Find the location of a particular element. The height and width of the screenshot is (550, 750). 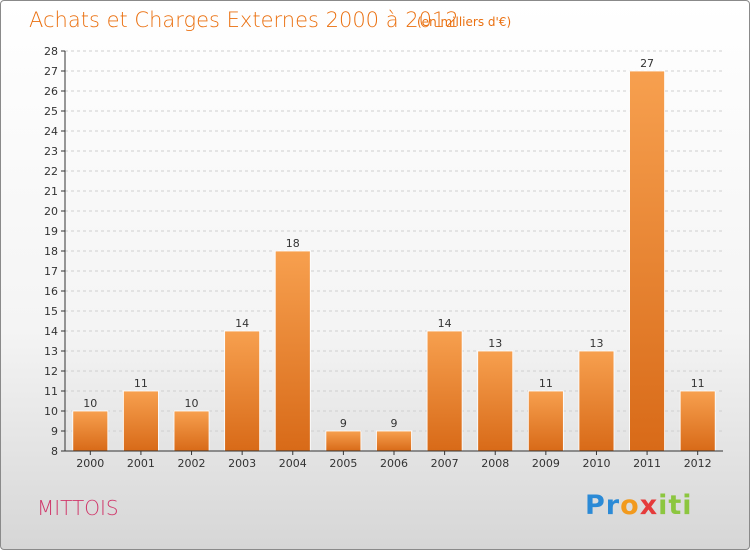

y-tick-label: 27 is located at coordinates (51, 71).